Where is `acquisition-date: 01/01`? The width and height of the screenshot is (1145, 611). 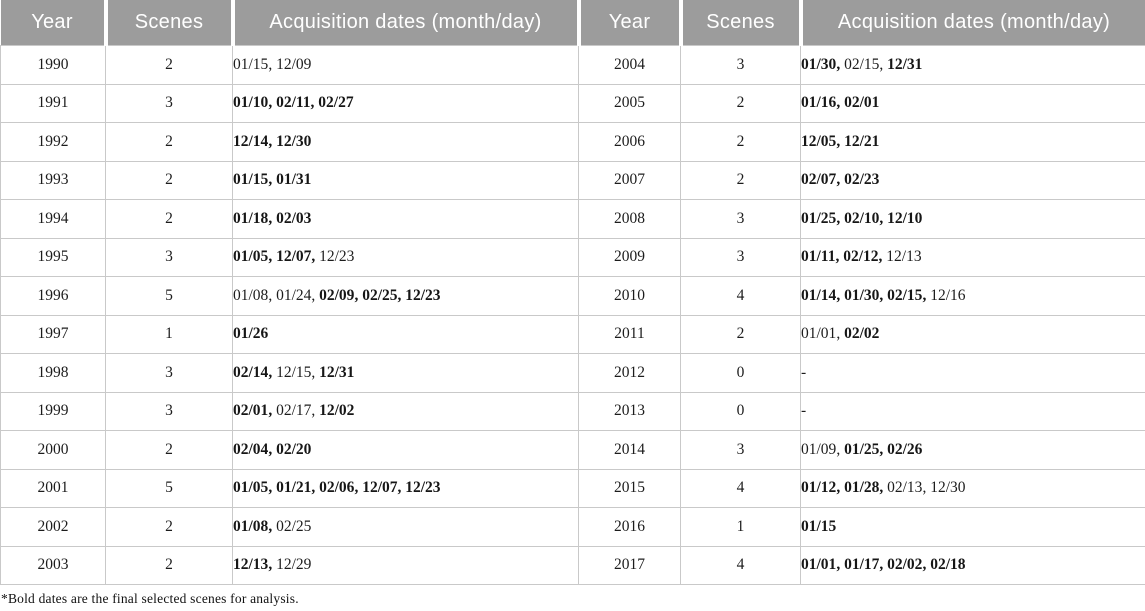
acquisition-date: 01/01 is located at coordinates (819, 334).